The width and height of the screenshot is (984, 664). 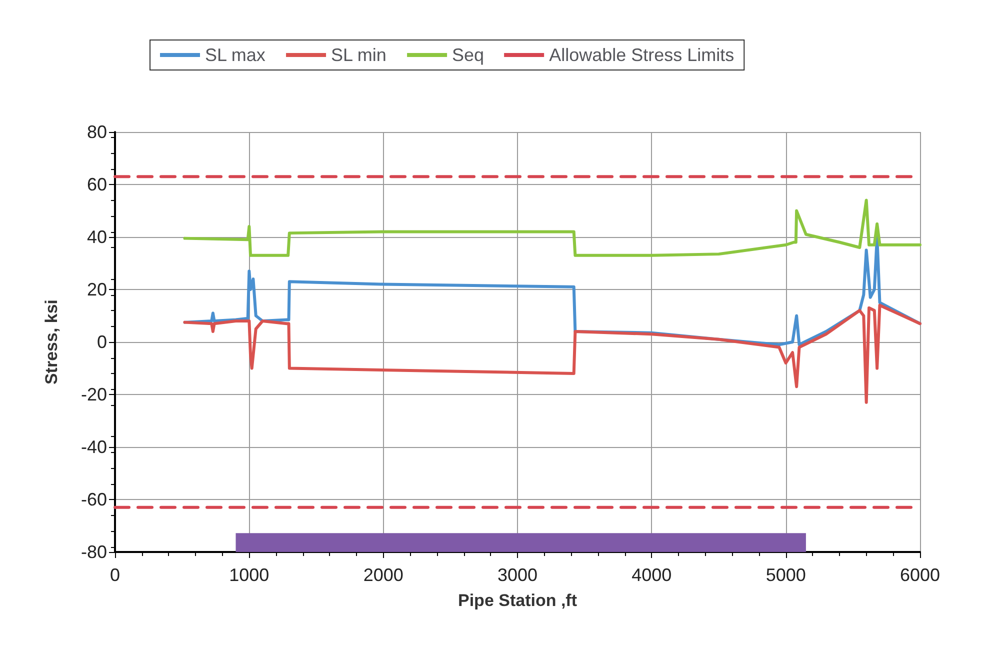 What do you see at coordinates (641, 55) in the screenshot?
I see `legend-label: Allowable Stress Limits` at bounding box center [641, 55].